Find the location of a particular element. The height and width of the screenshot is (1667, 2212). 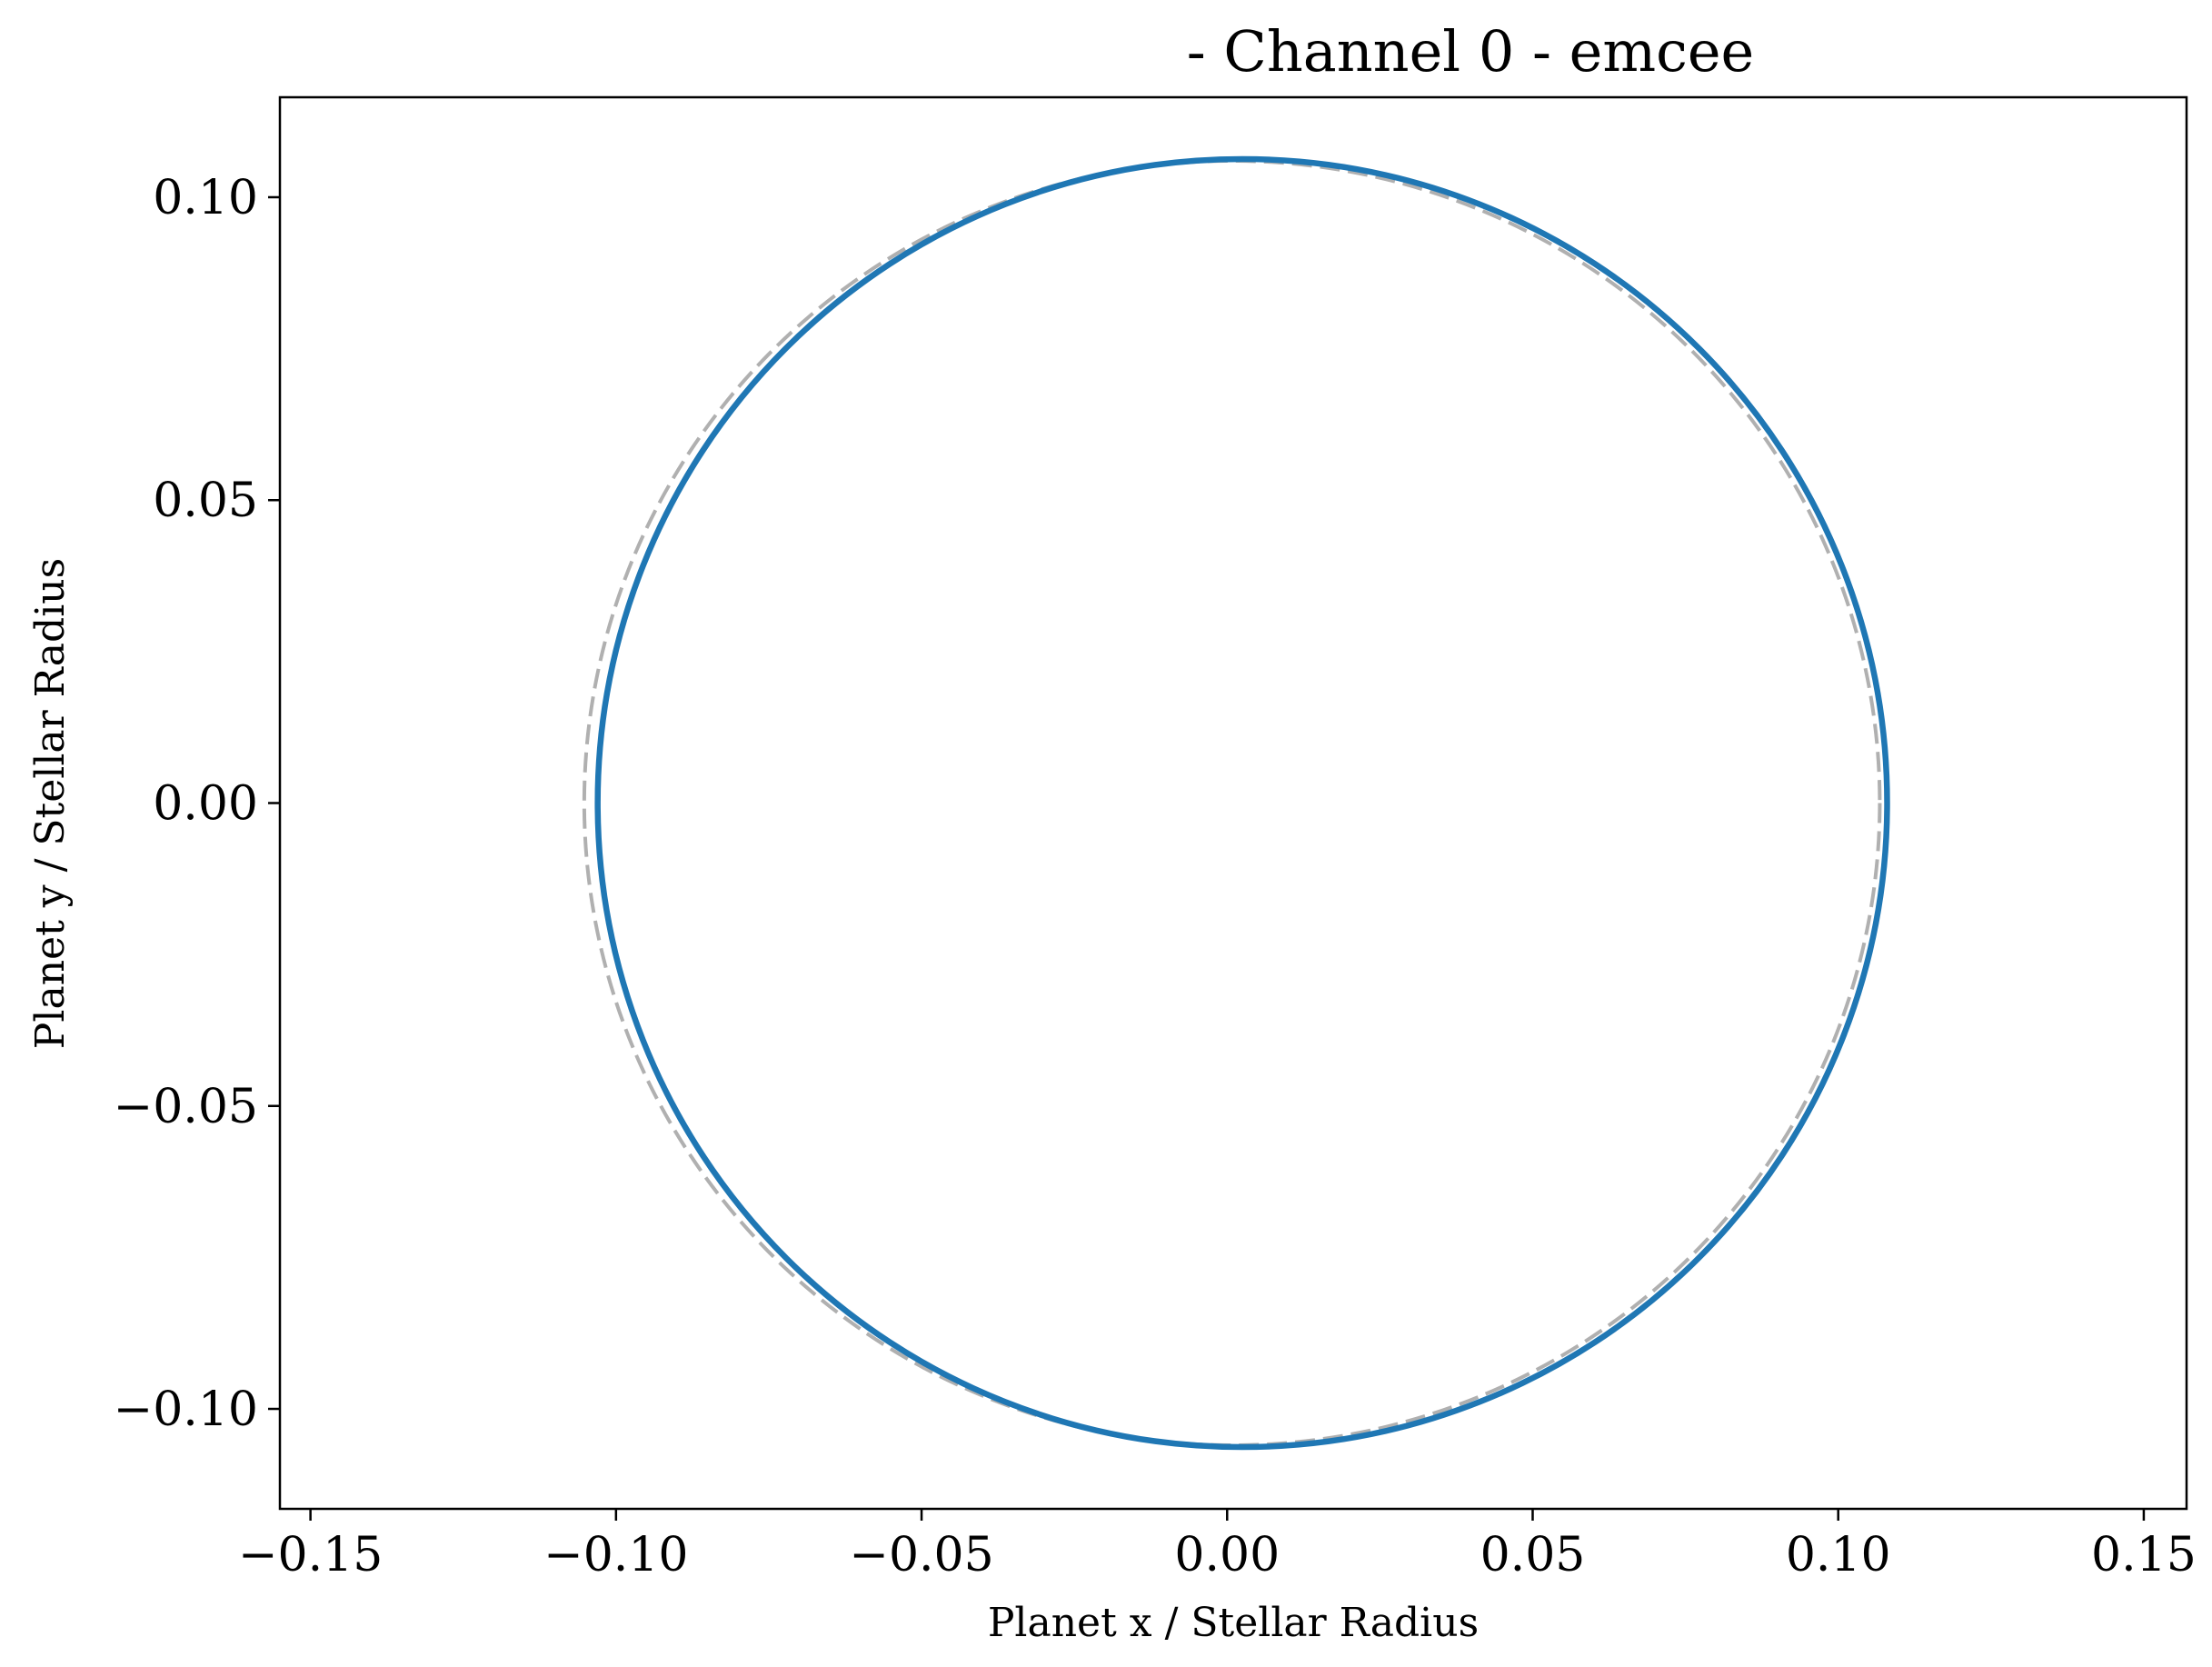

x-tick-label: −0.15 is located at coordinates (310, 1555).